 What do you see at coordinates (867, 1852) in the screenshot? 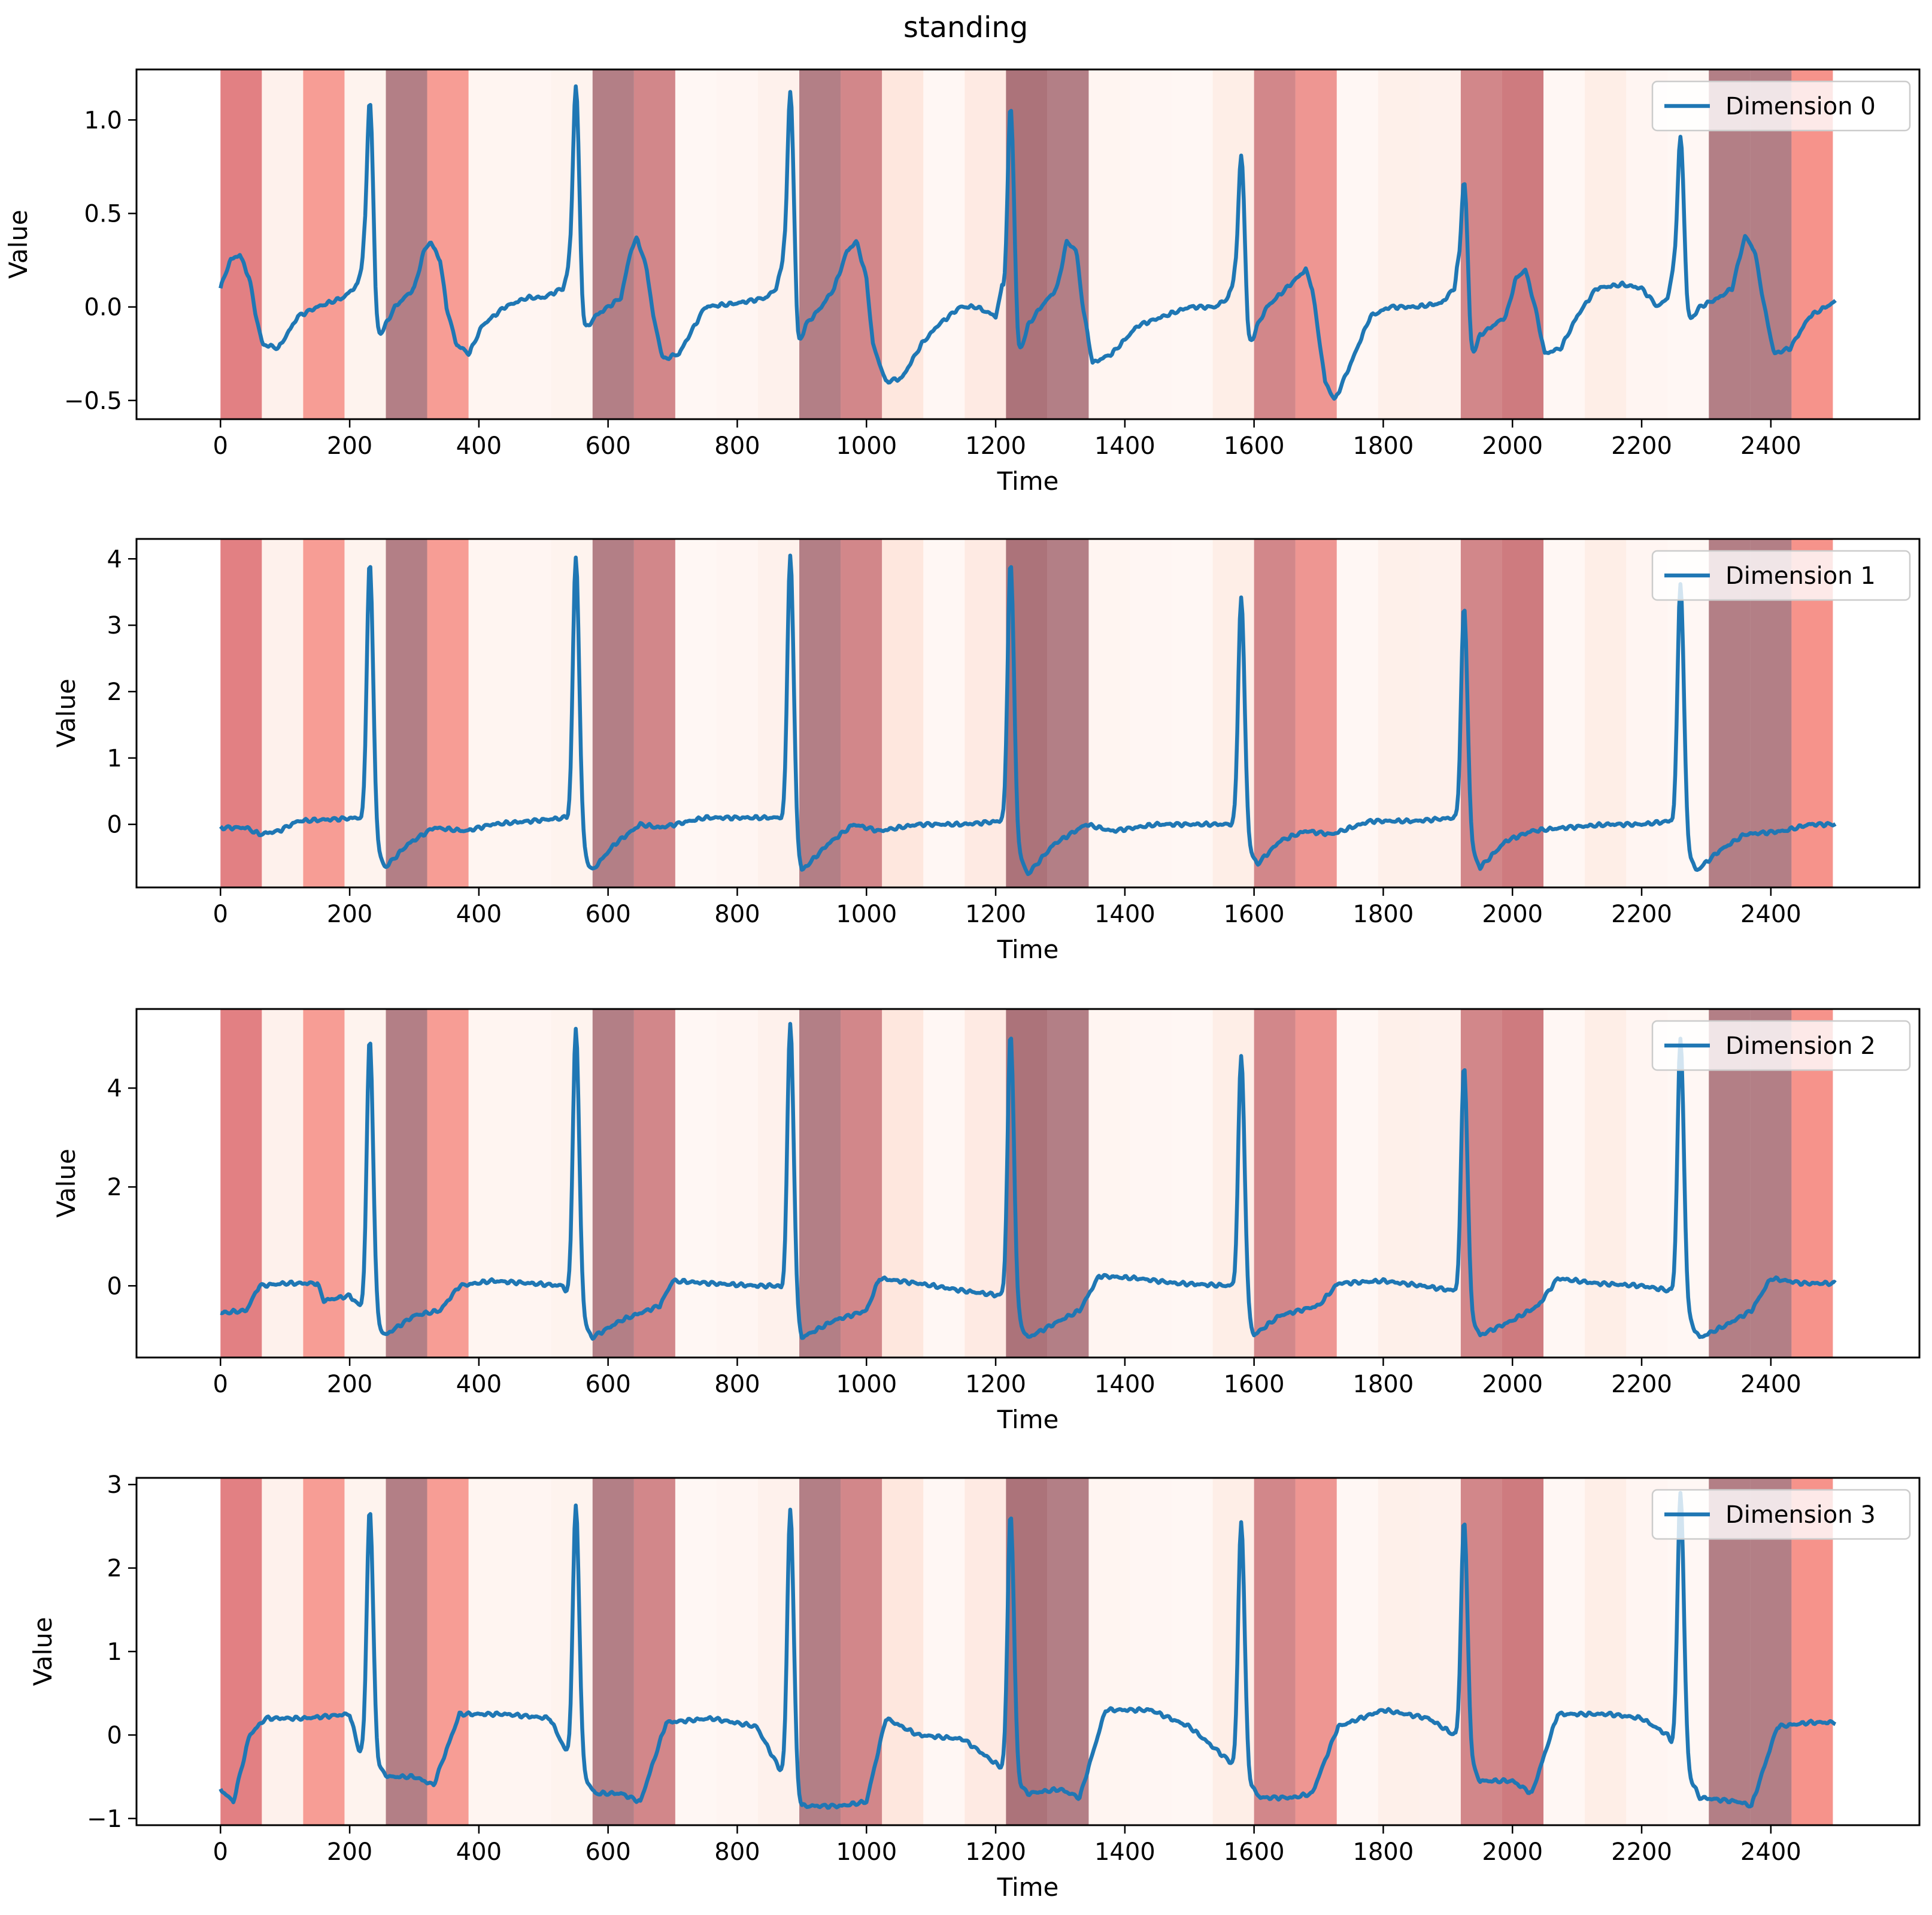
I see `x-tick-label: 1000` at bounding box center [867, 1852].